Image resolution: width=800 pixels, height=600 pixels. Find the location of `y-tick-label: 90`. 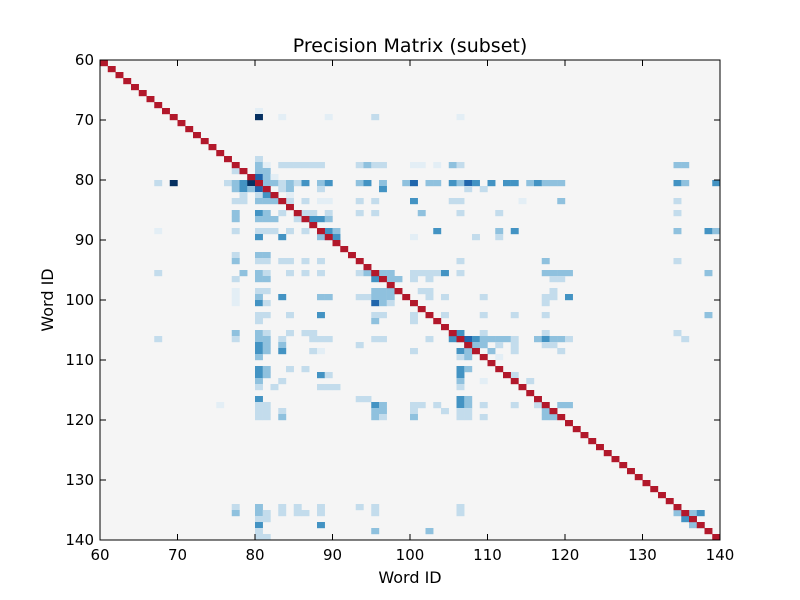

y-tick-label: 90 is located at coordinates (84, 240).